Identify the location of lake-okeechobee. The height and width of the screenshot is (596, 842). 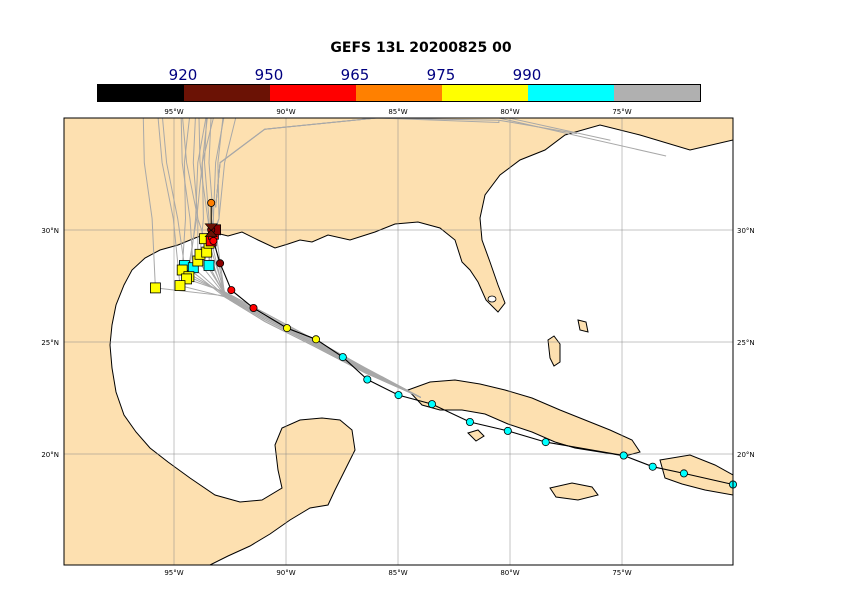
(492, 299).